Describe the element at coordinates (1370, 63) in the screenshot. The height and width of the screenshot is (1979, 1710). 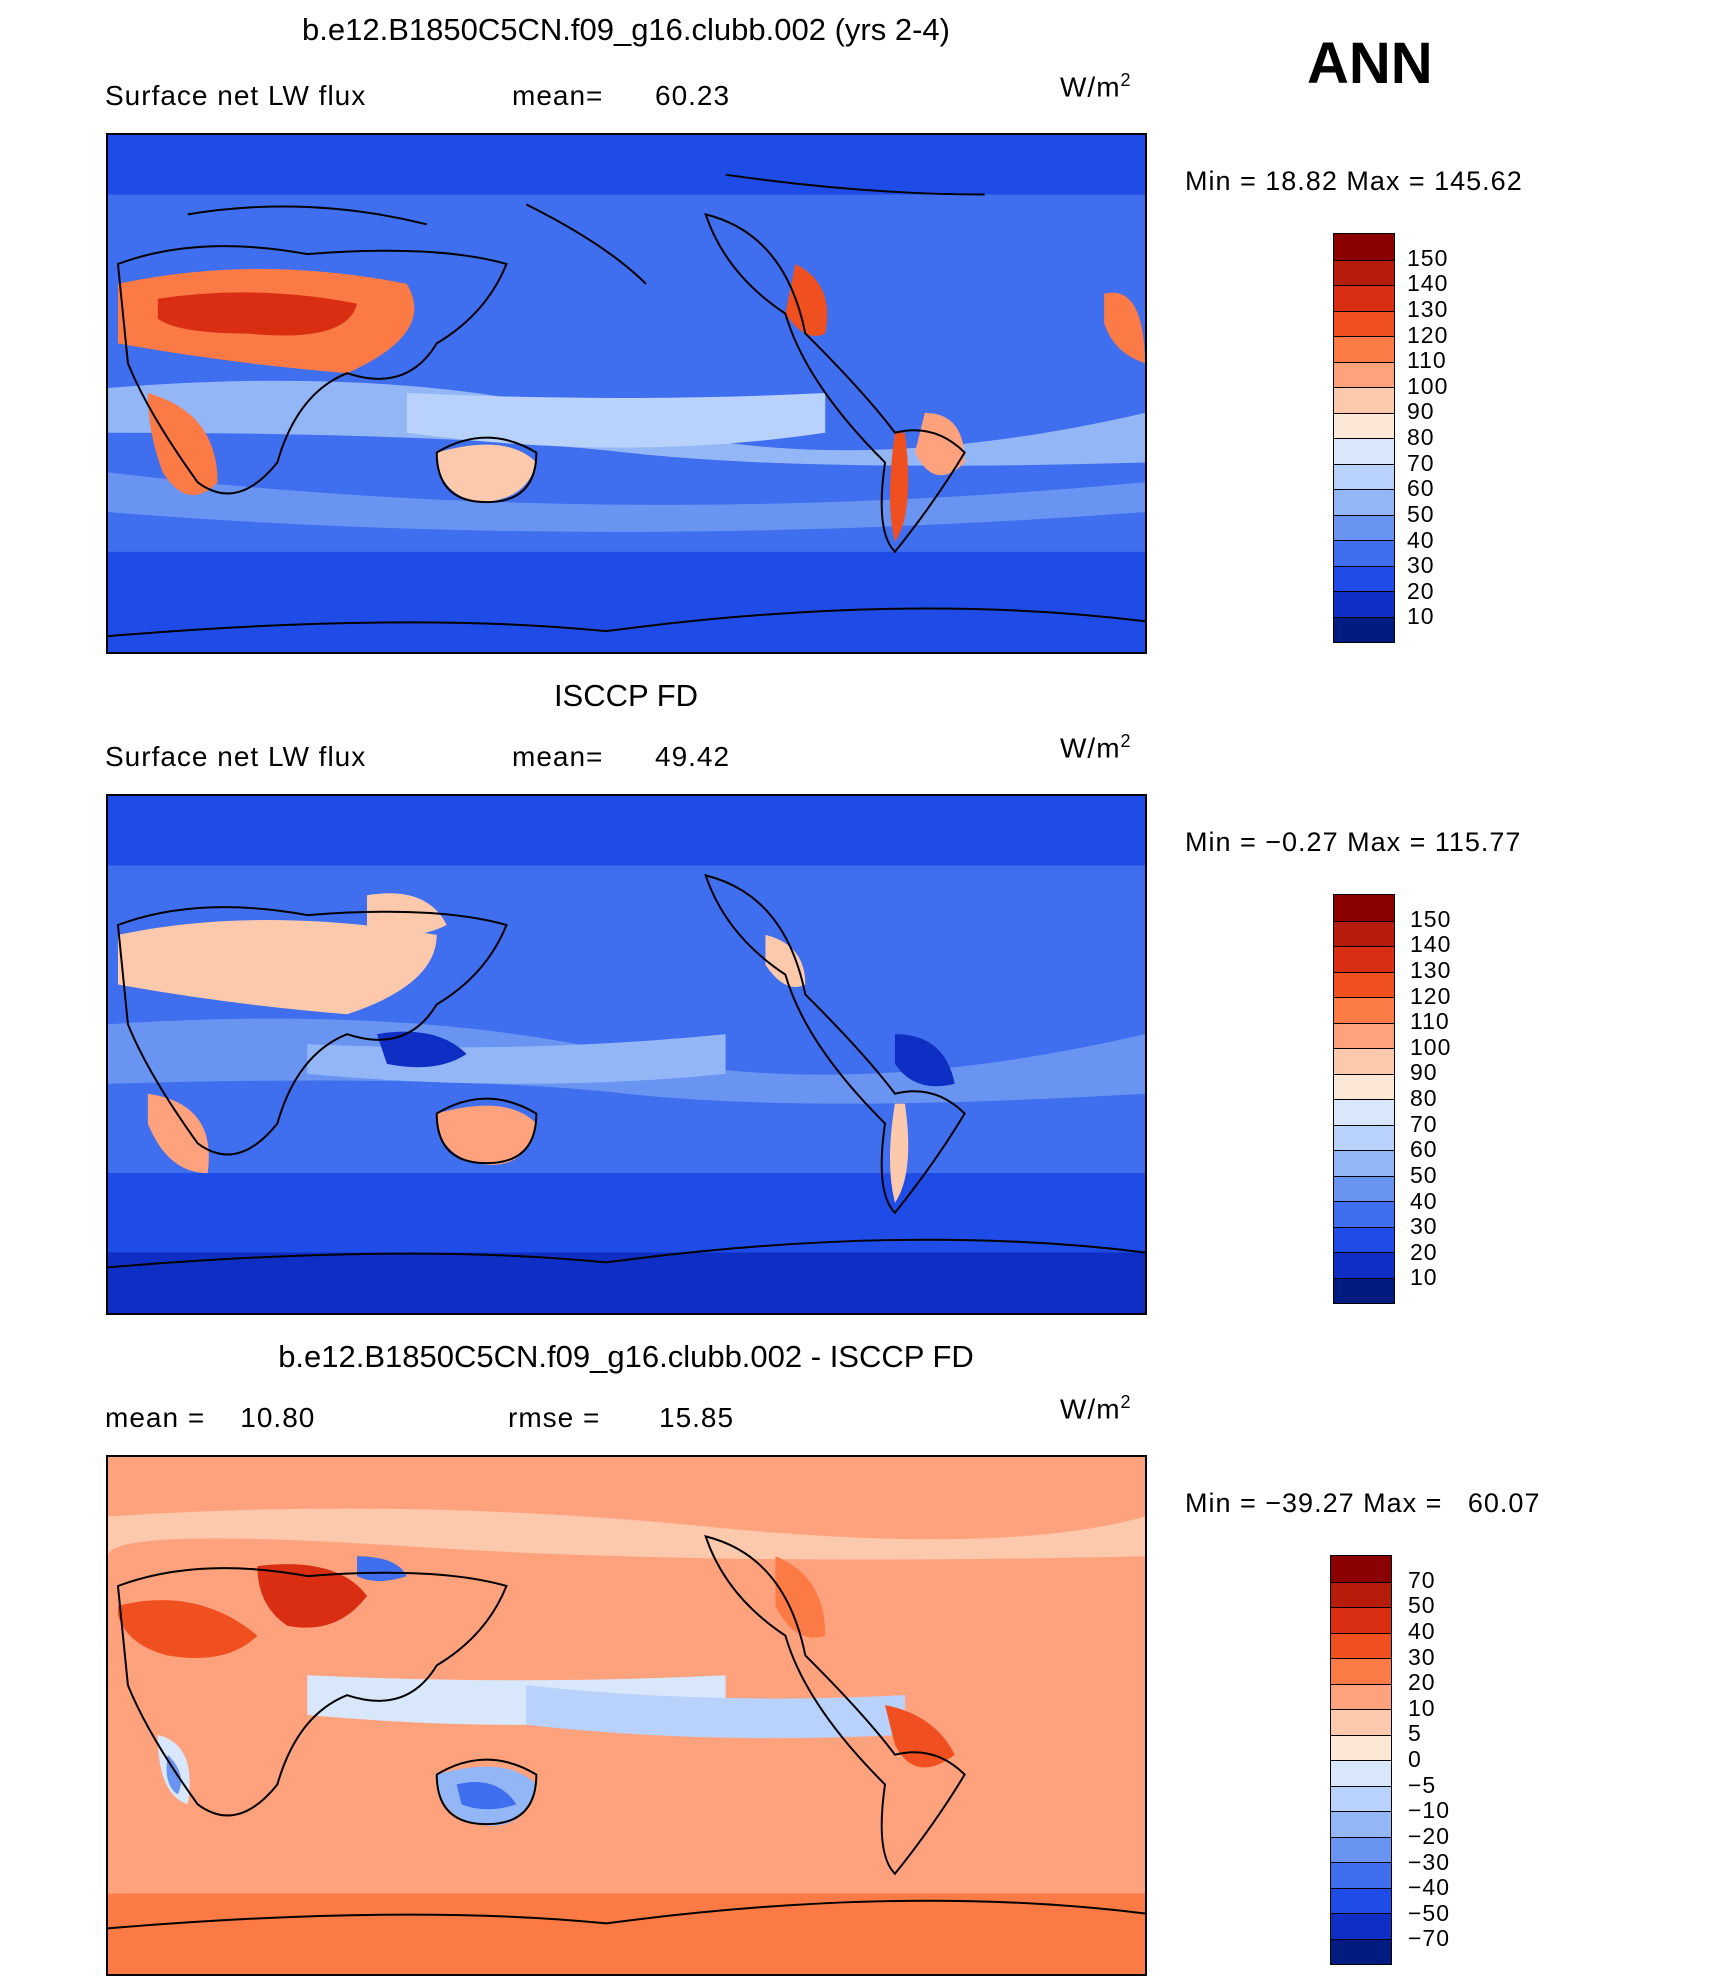
I see `season-label: ANN` at that location.